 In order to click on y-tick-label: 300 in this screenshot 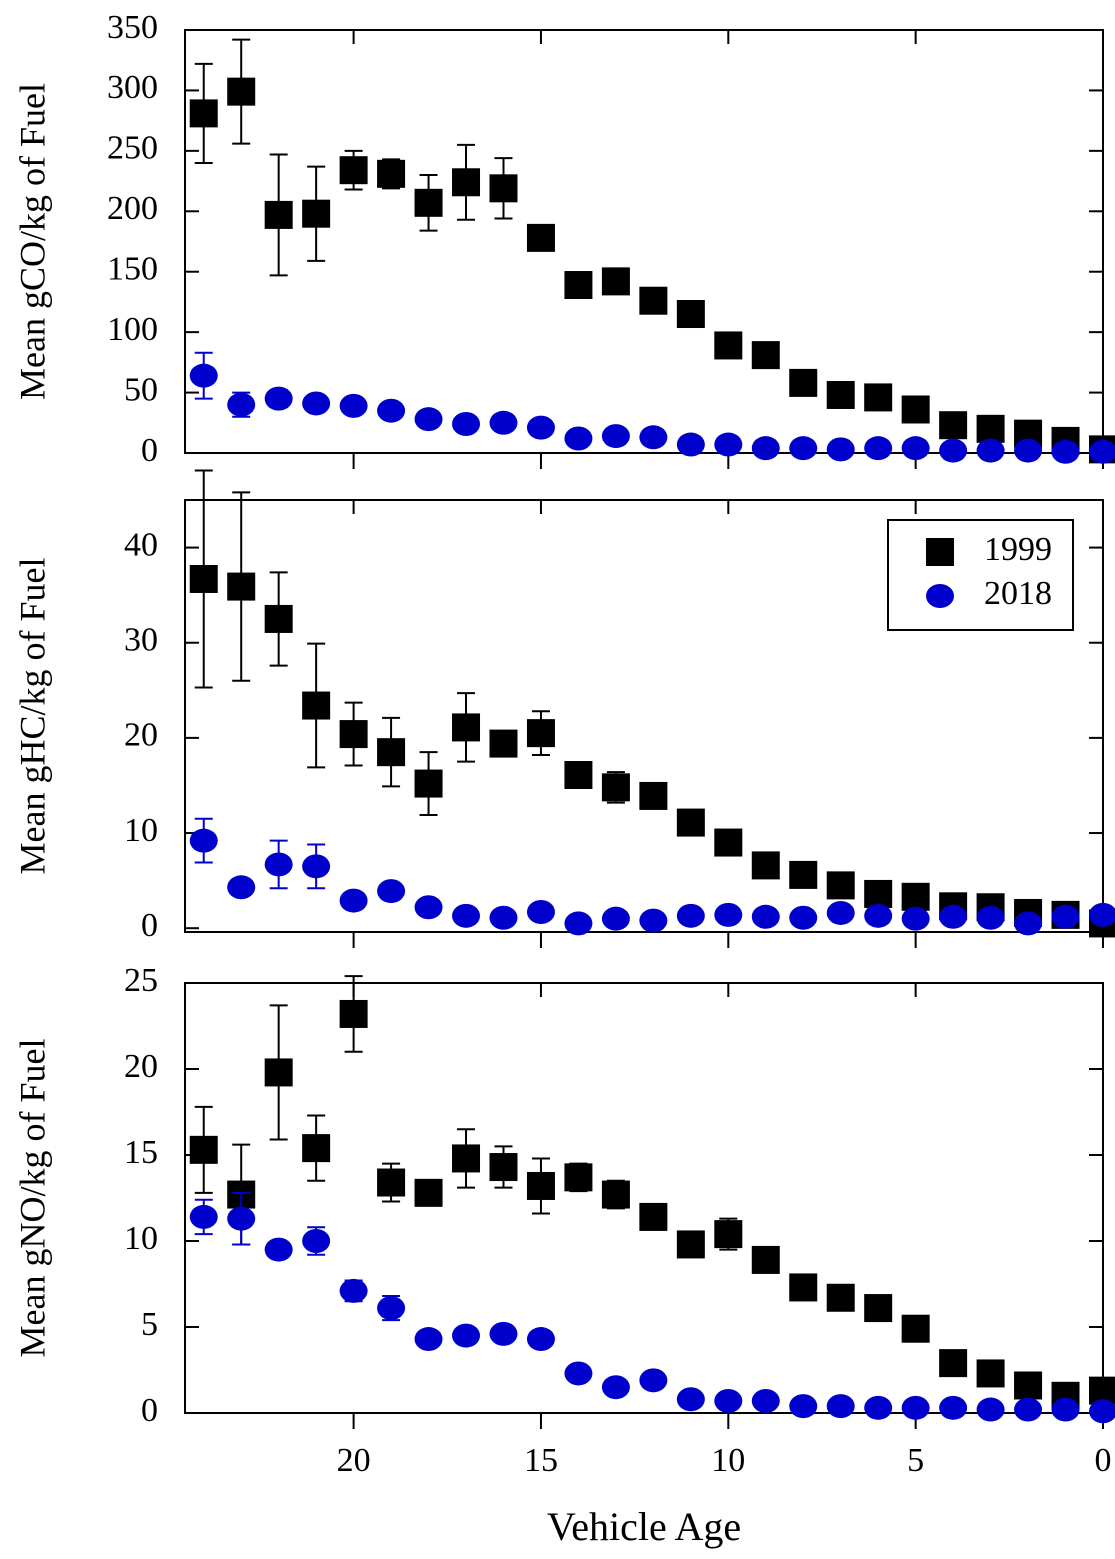, I will do `click(132, 87)`.